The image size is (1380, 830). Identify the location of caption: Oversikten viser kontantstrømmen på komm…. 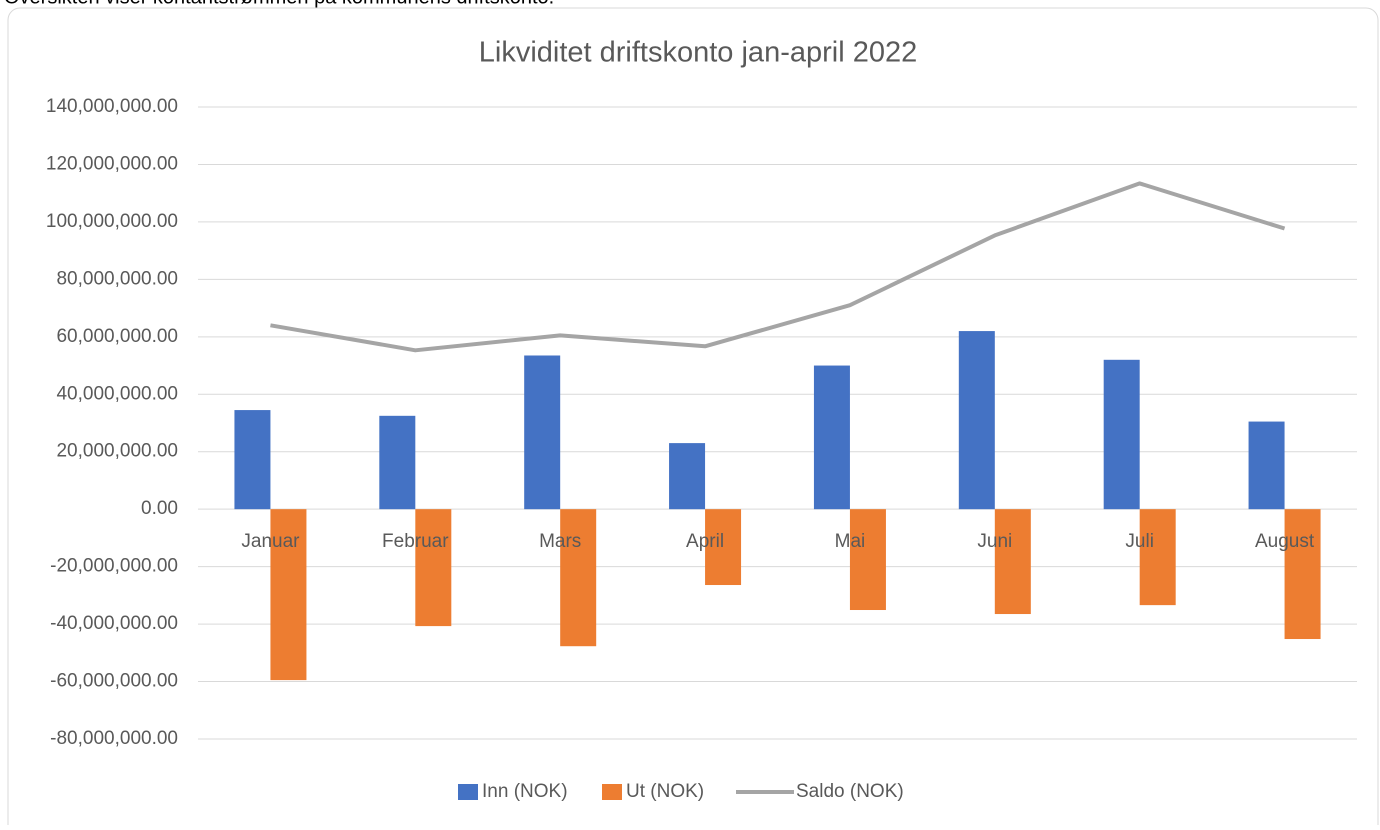
(279, 4).